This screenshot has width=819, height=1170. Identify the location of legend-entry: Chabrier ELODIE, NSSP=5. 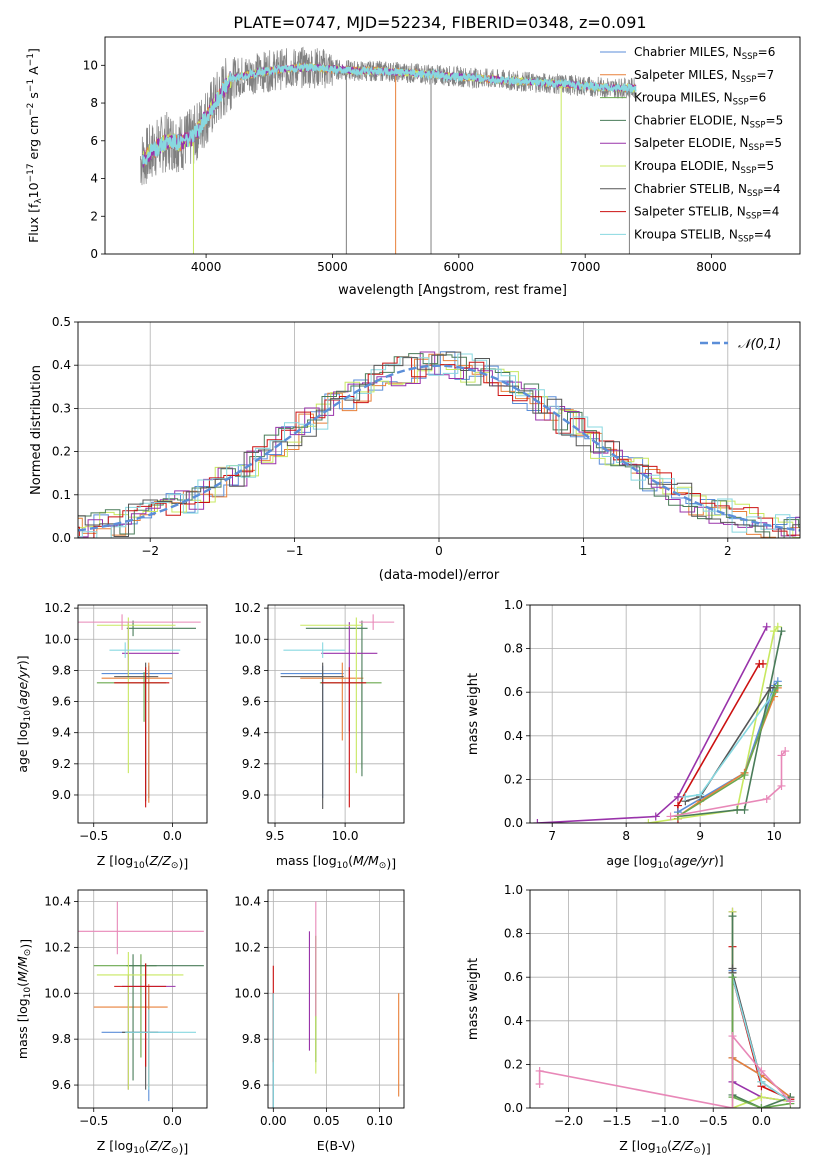
(708, 121).